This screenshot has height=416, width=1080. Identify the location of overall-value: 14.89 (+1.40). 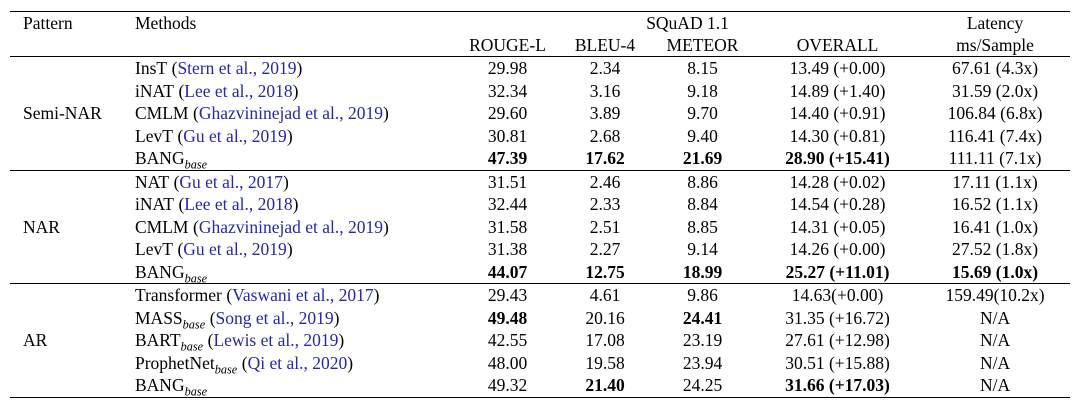
(837, 90).